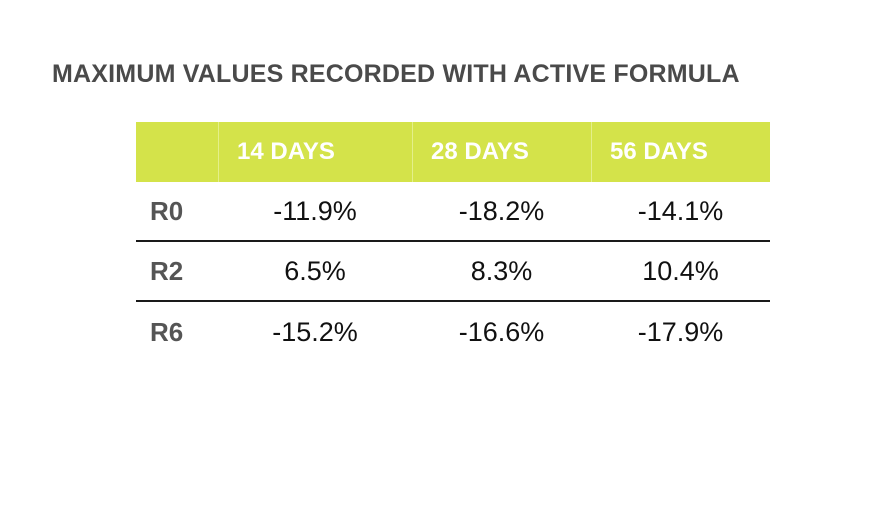 This screenshot has width=877, height=509. What do you see at coordinates (315, 210) in the screenshot?
I see `cell-value: -11.9%` at bounding box center [315, 210].